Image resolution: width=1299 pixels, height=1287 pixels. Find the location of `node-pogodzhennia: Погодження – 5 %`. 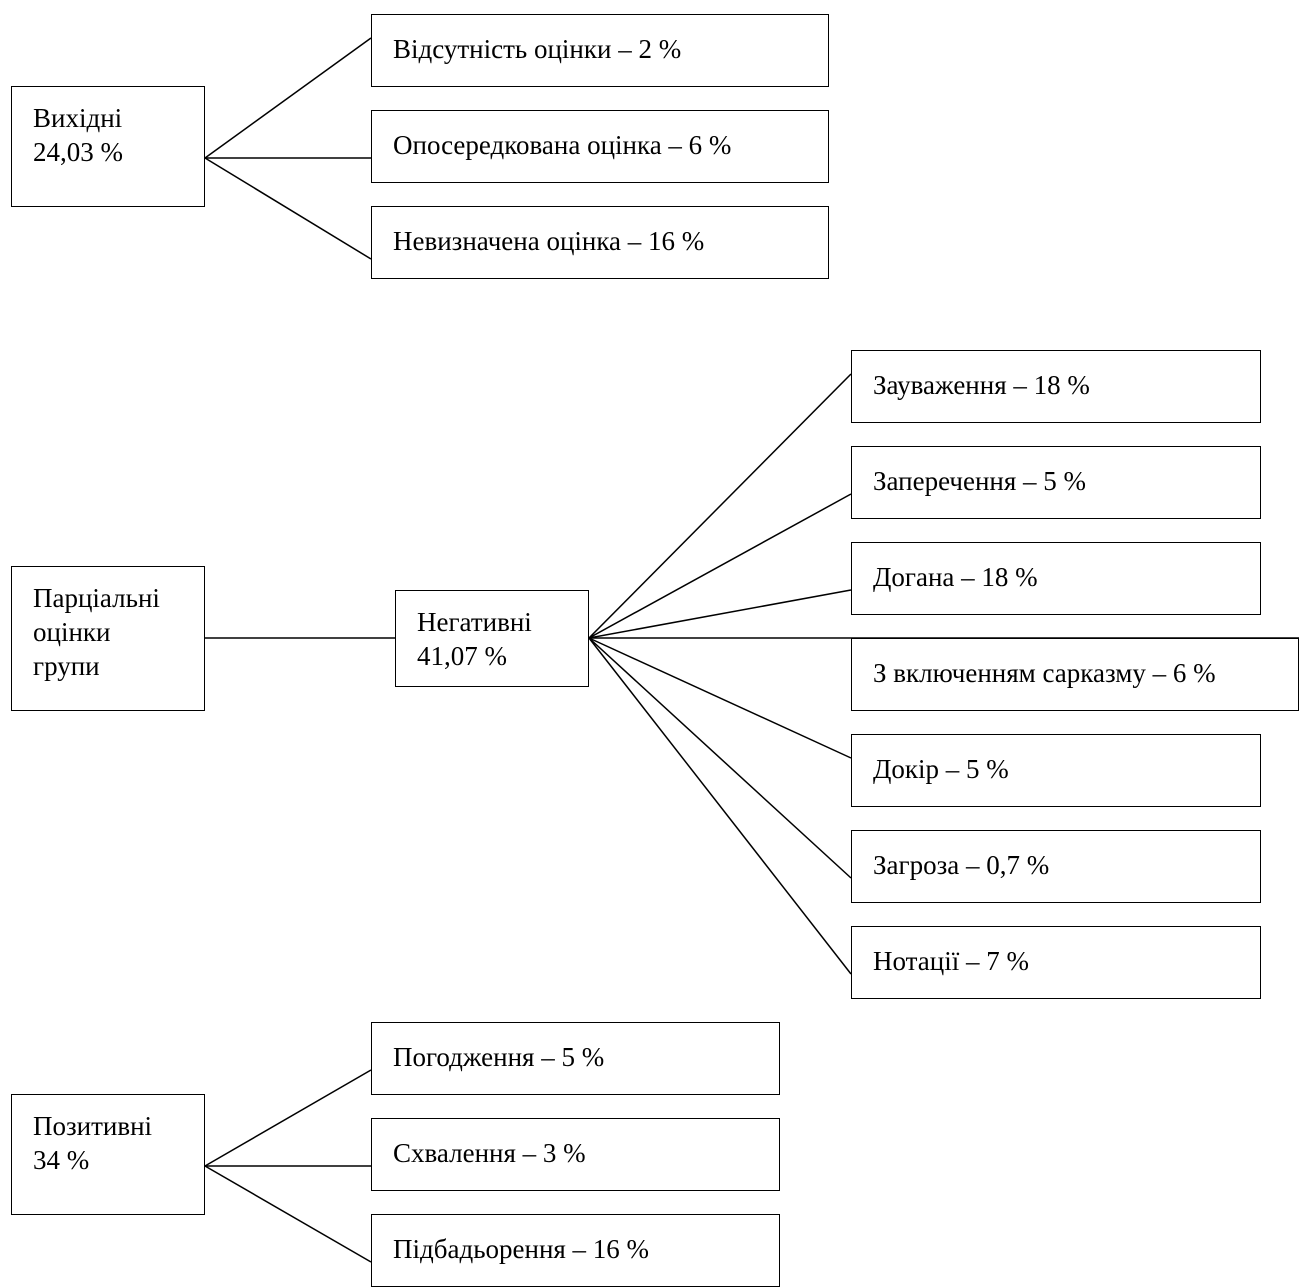

node-pogodzhennia: Погодження – 5 % is located at coordinates (575, 1058).